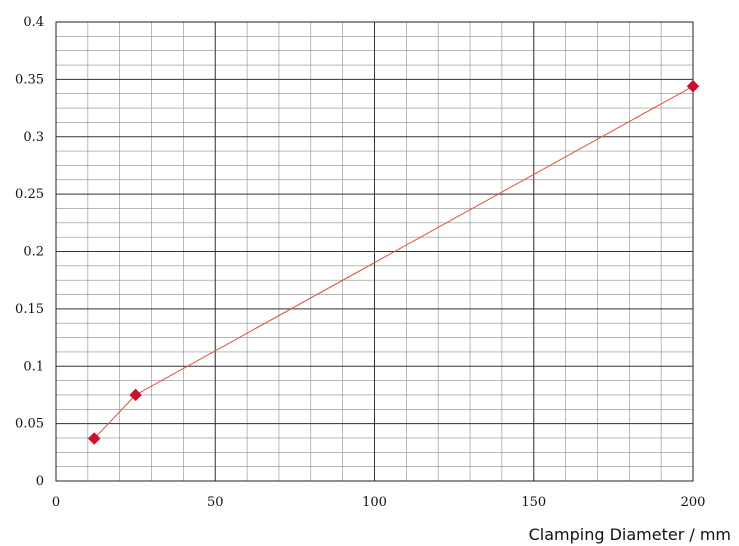  What do you see at coordinates (29, 79) in the screenshot?
I see `y-tick-label: 0.35` at bounding box center [29, 79].